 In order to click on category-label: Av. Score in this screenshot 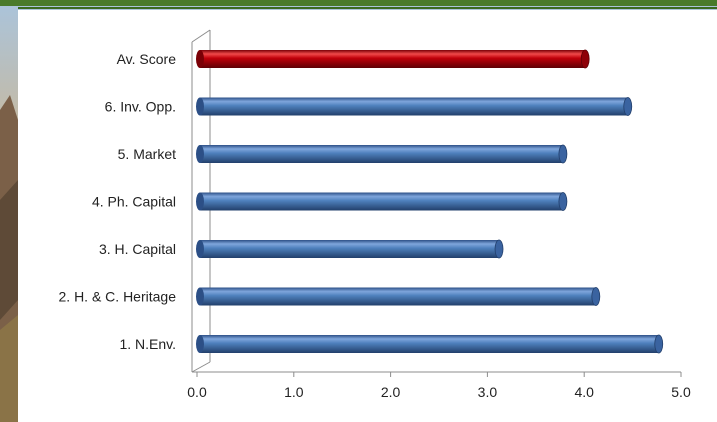, I will do `click(147, 59)`.